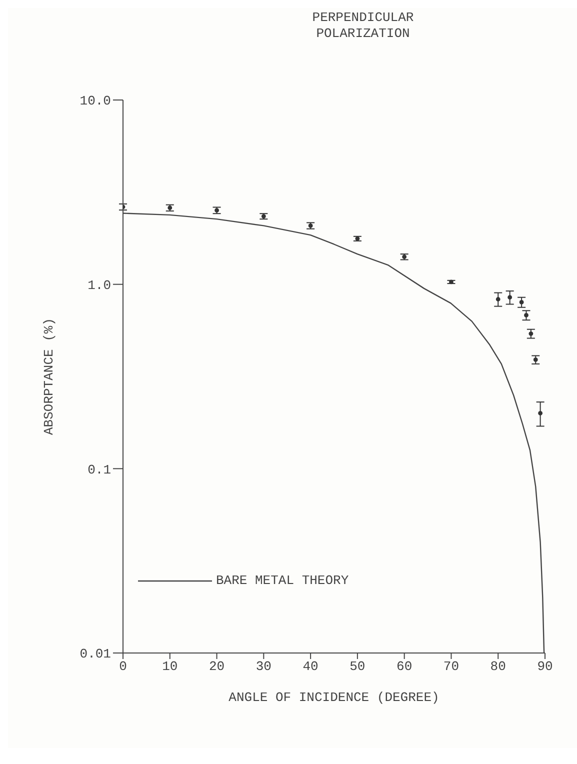 The image size is (577, 764). What do you see at coordinates (404, 666) in the screenshot?
I see `x-tick-label: 60` at bounding box center [404, 666].